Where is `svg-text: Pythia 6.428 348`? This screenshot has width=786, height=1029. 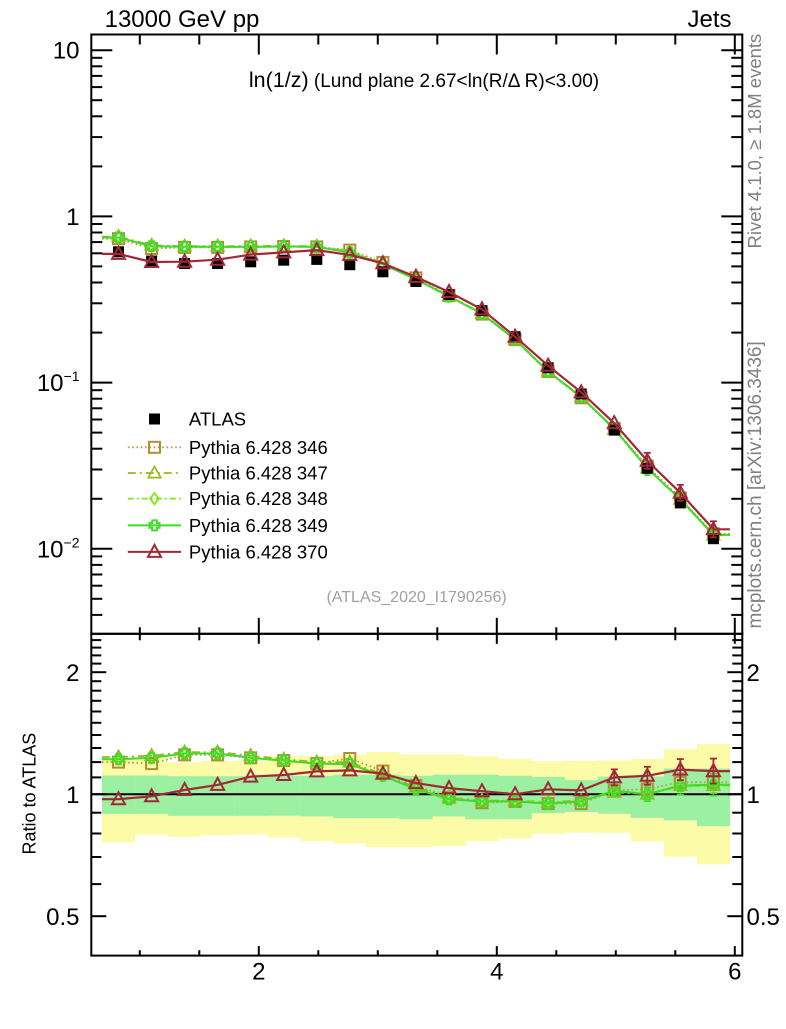
svg-text: Pythia 6.428 348 is located at coordinates (258, 498).